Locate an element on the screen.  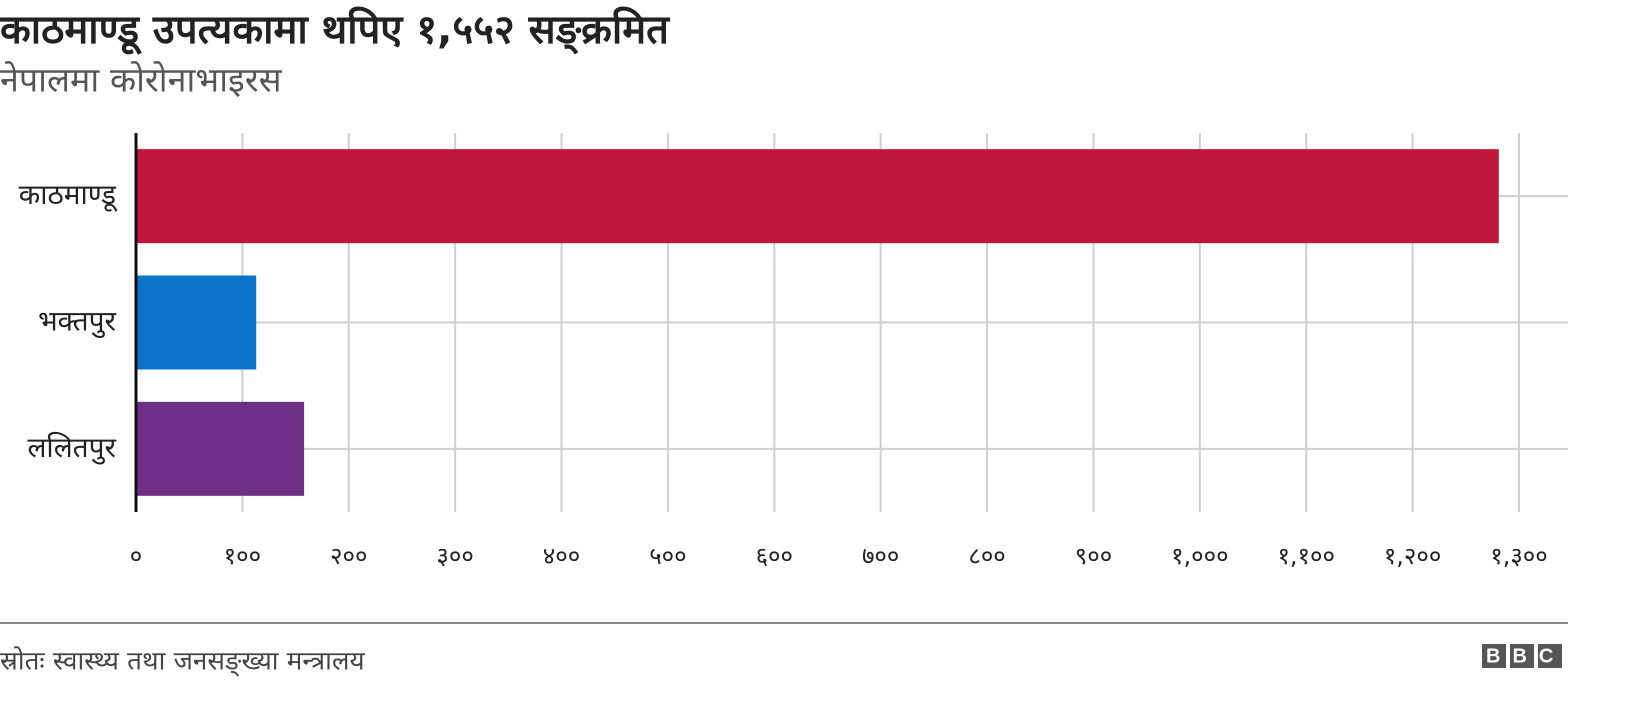
x-tick-label: ७०० is located at coordinates (880, 556).